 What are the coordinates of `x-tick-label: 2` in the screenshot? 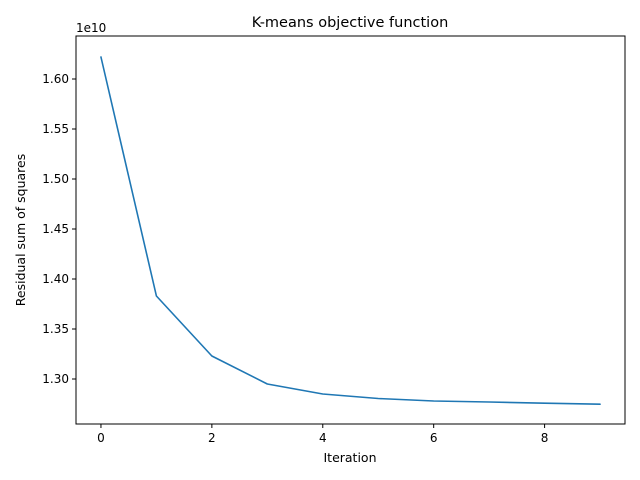 It's located at (212, 438).